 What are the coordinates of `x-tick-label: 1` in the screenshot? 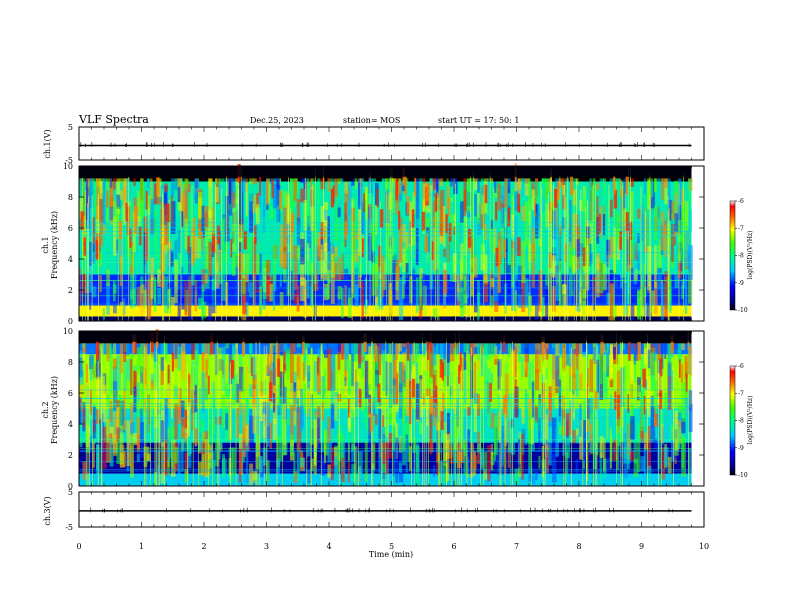 It's located at (141, 546).